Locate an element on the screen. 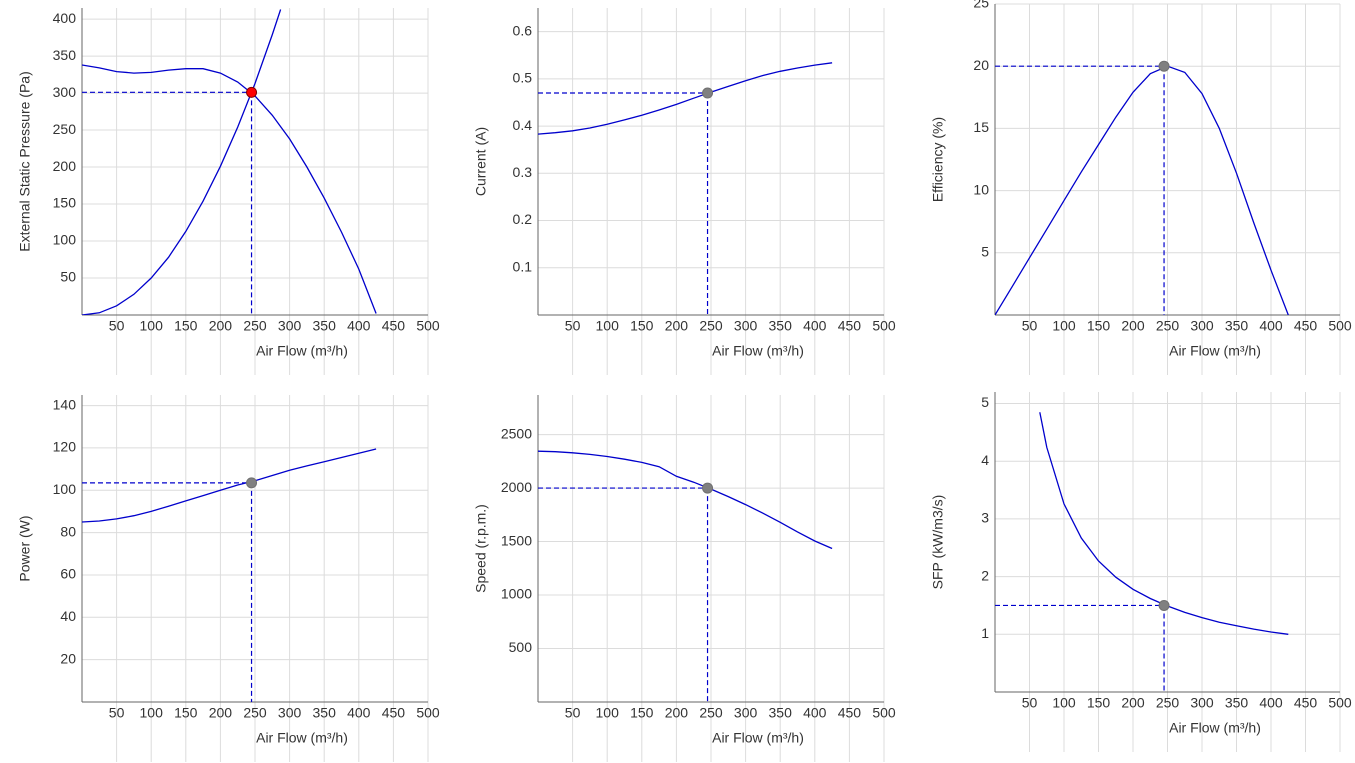 Image resolution: width=1355 pixels, height=763 pixels. y-tick-label: 40 is located at coordinates (68, 616).